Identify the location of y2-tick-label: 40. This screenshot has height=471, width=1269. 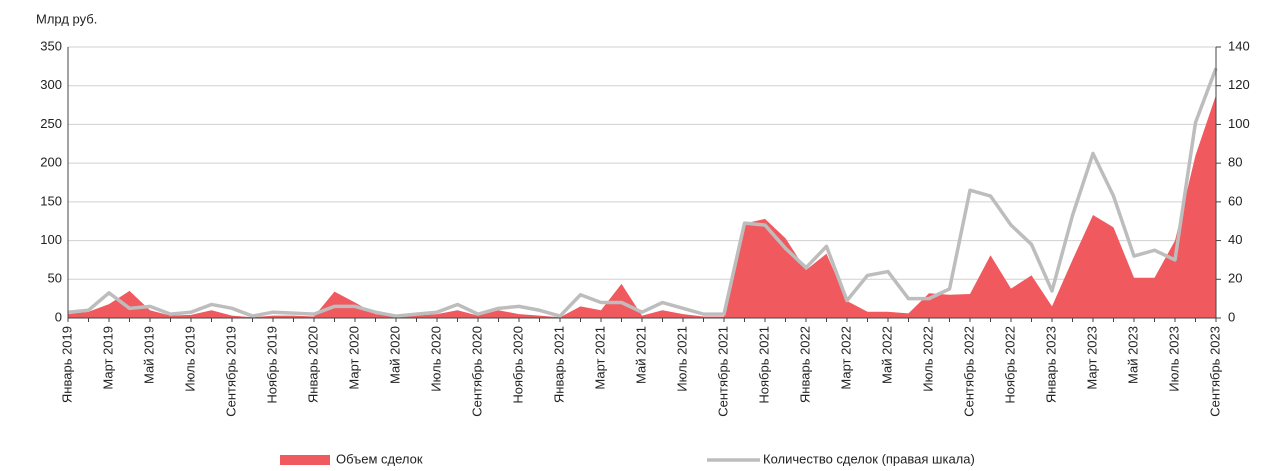
(1235, 239).